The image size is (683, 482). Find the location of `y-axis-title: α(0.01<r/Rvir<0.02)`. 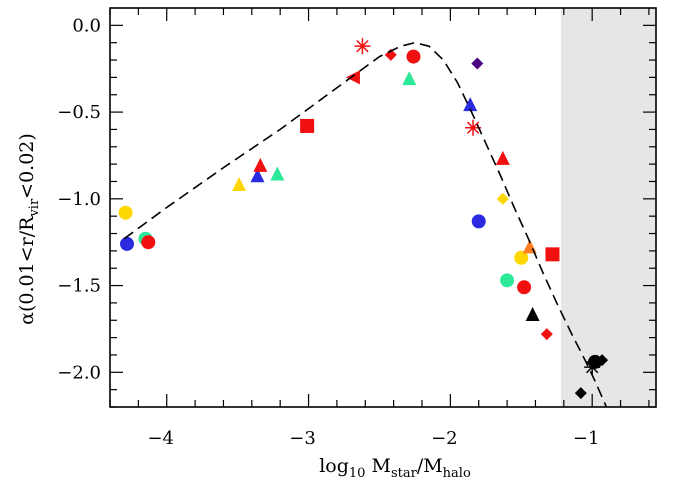

y-axis-title: α(0.01<r/Rvir<0.02) is located at coordinates (29, 229).